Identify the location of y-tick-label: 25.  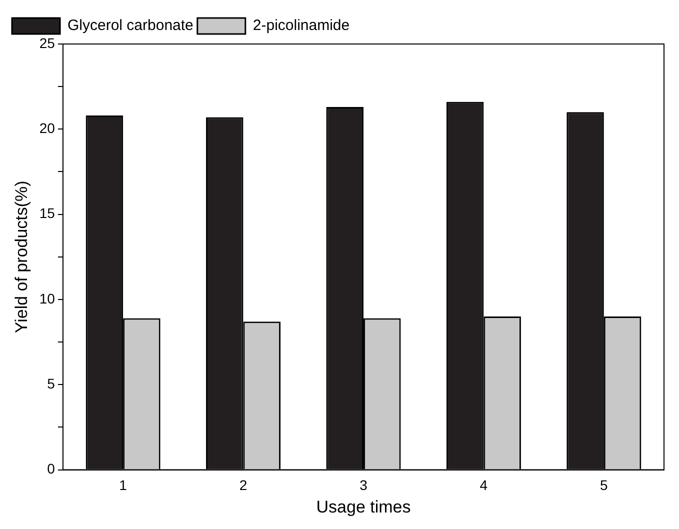
(47, 42).